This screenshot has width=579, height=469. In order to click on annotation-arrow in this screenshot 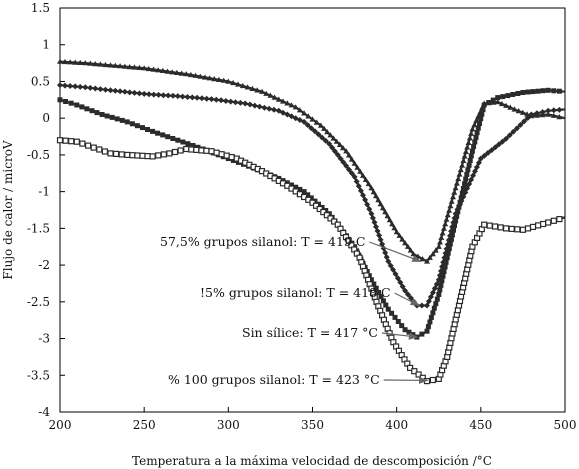, I will do `click(407, 299)`.